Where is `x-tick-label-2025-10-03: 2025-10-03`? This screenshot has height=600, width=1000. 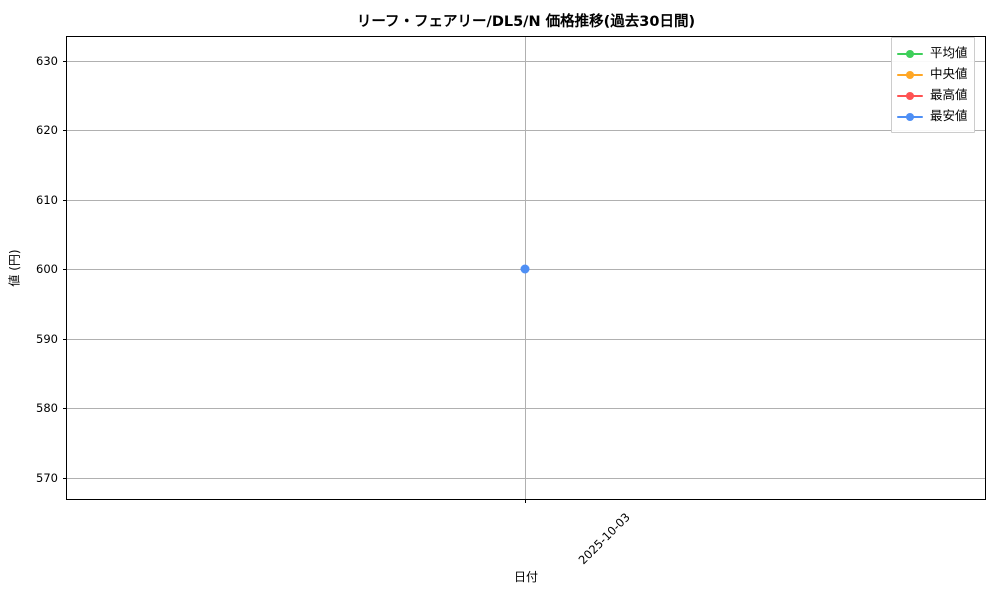 x-tick-label-2025-10-03: 2025-10-03 is located at coordinates (604, 539).